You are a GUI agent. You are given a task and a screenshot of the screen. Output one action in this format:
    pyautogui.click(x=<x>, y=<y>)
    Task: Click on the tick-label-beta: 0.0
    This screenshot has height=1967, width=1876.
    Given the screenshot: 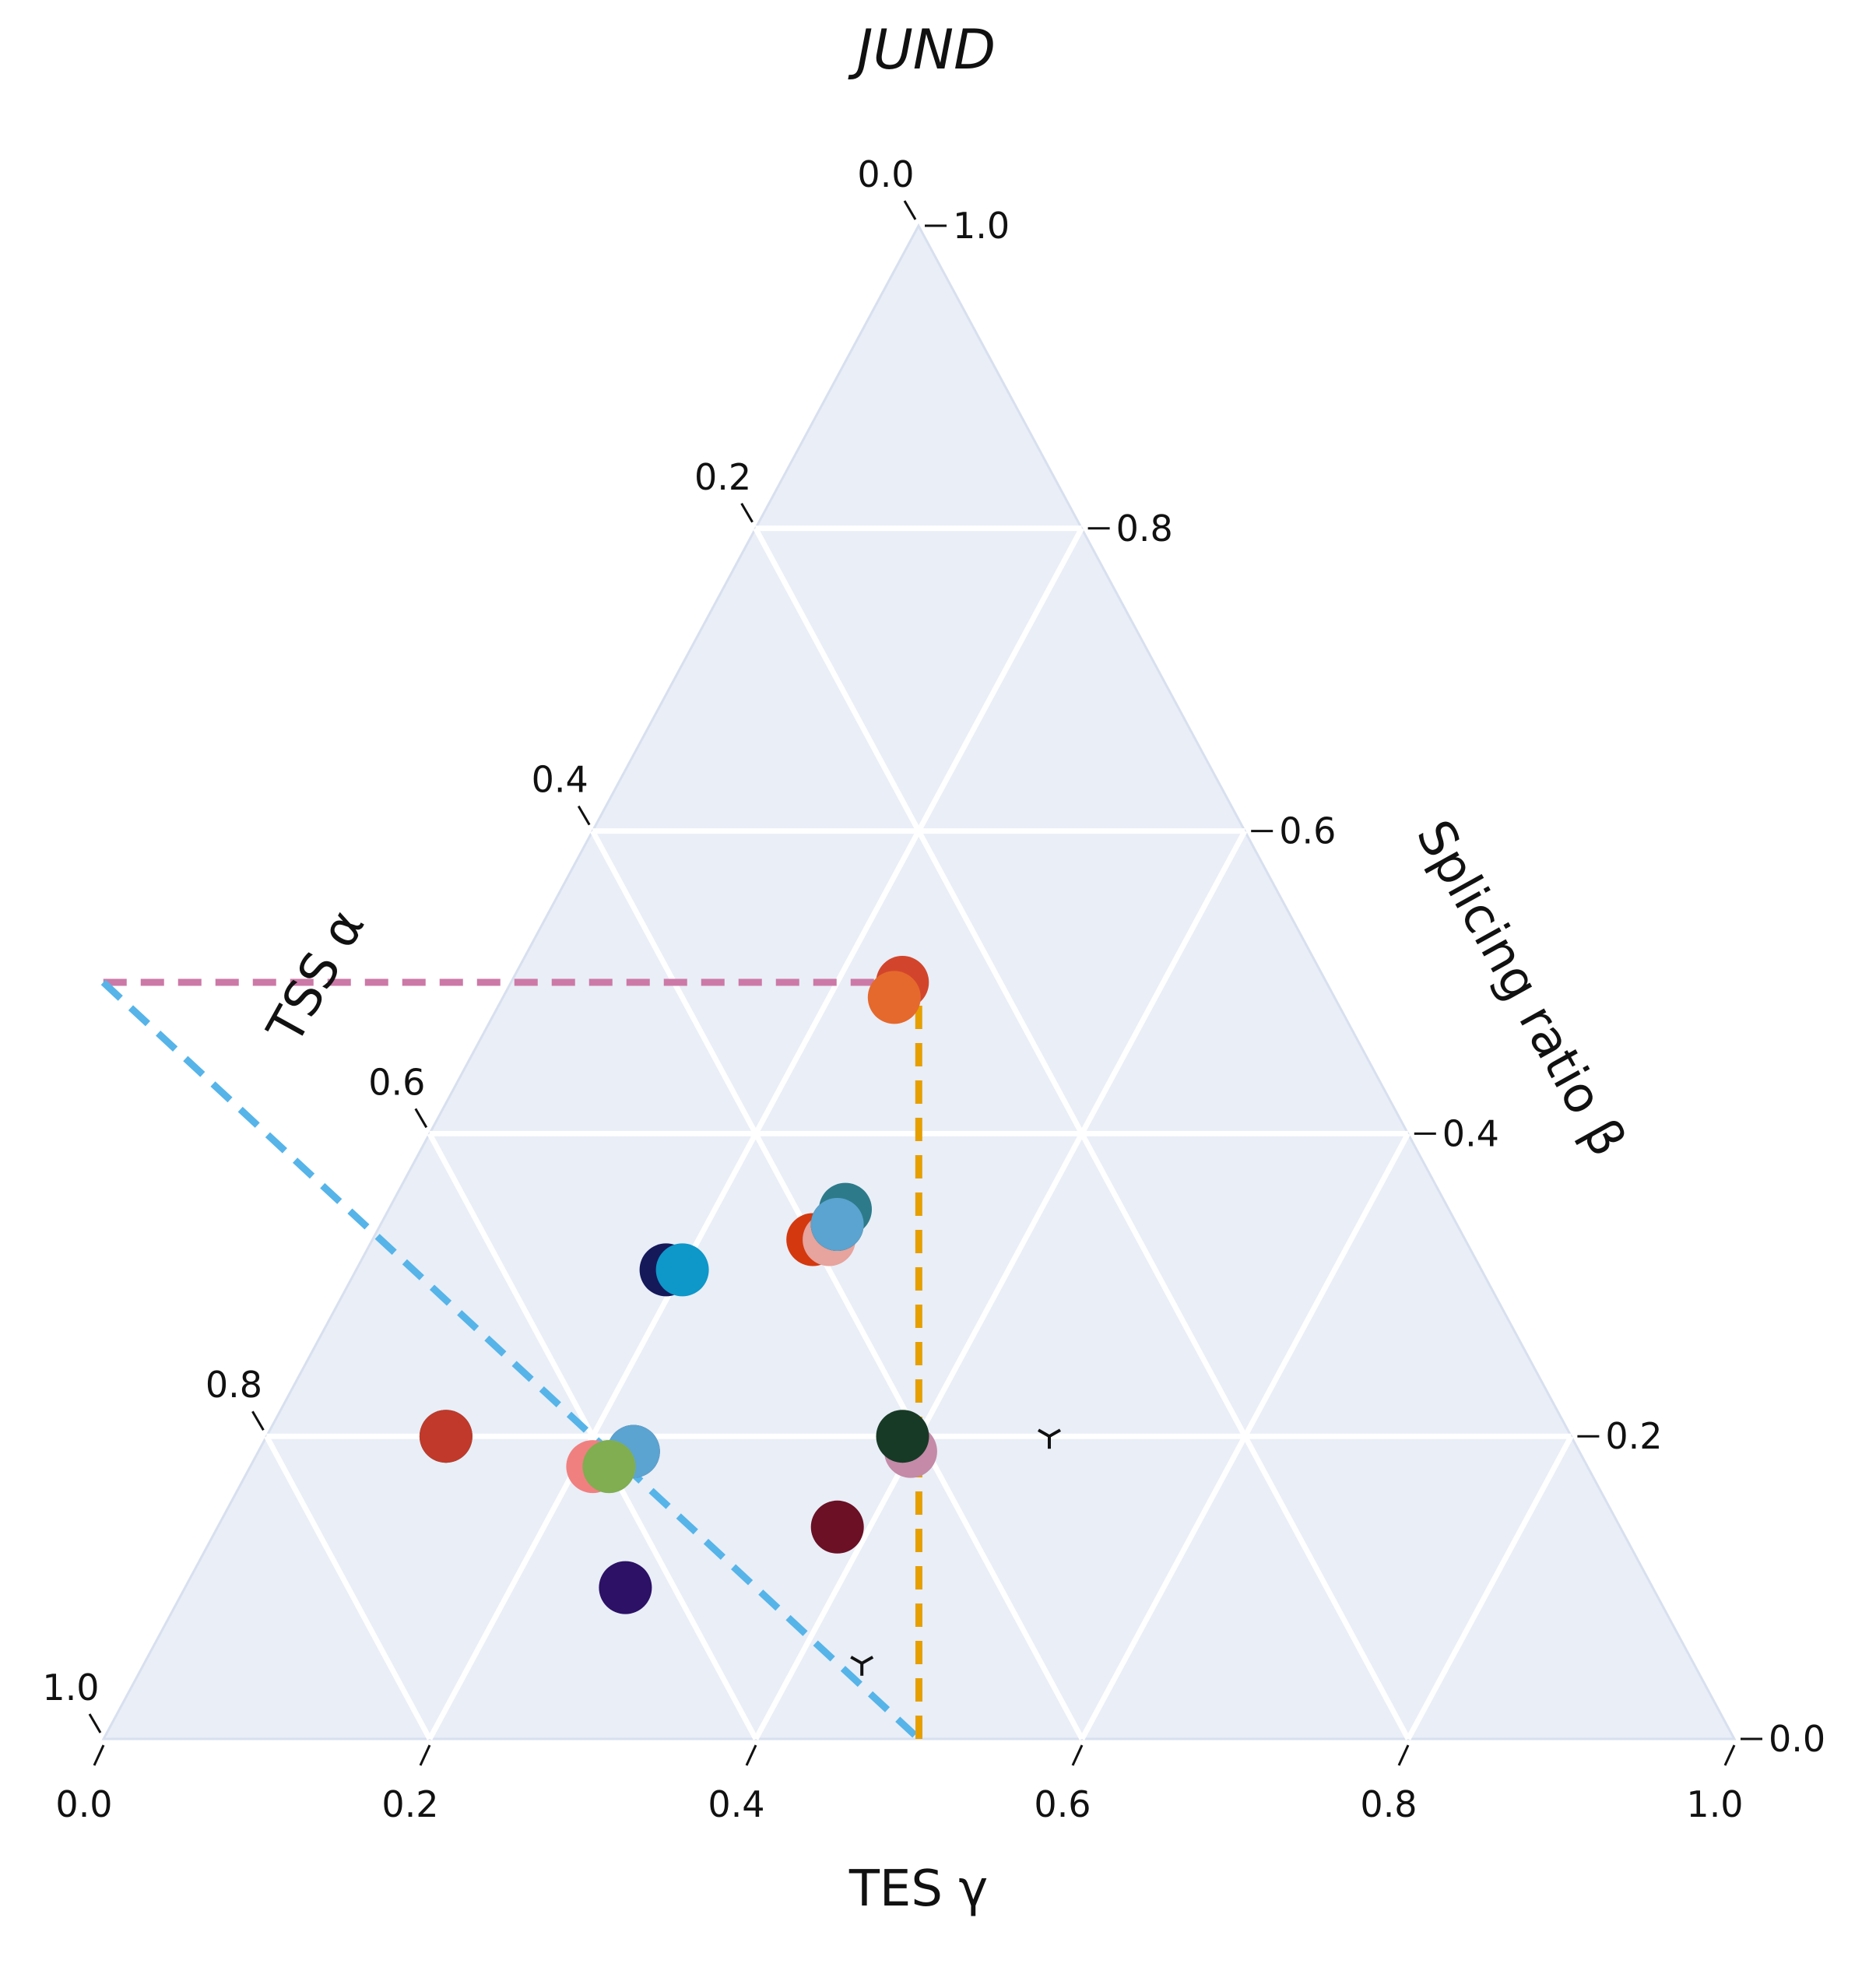 What is the action you would take?
    pyautogui.click(x=1797, y=1739)
    